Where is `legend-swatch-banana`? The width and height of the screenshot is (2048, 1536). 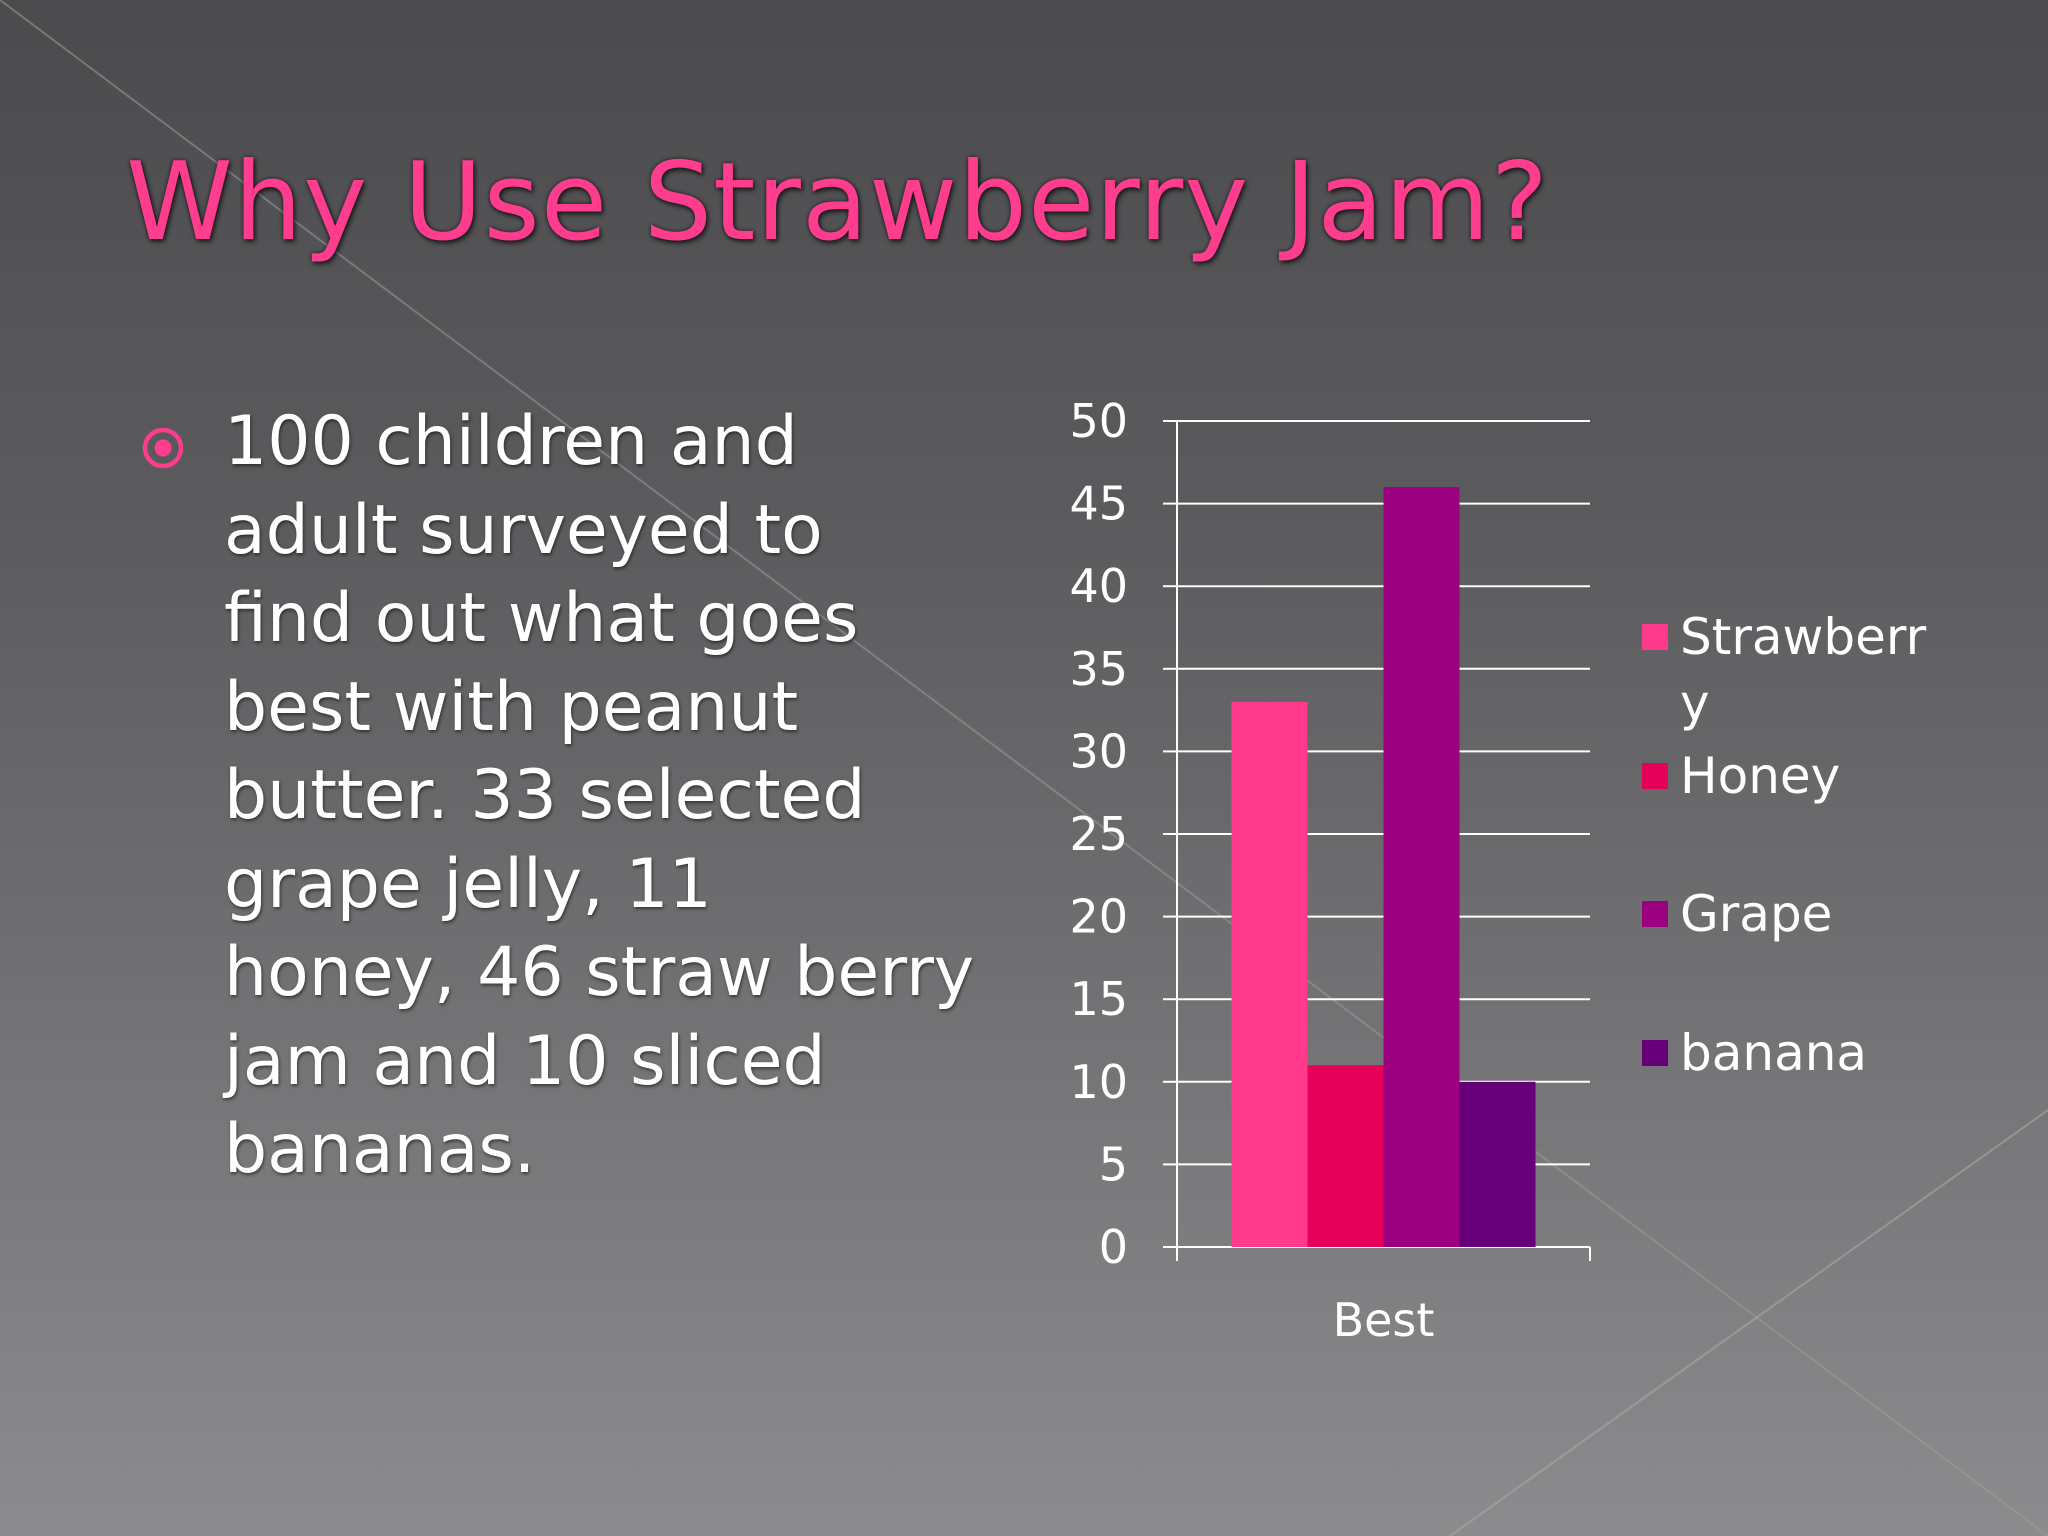
legend-swatch-banana is located at coordinates (1655, 1053).